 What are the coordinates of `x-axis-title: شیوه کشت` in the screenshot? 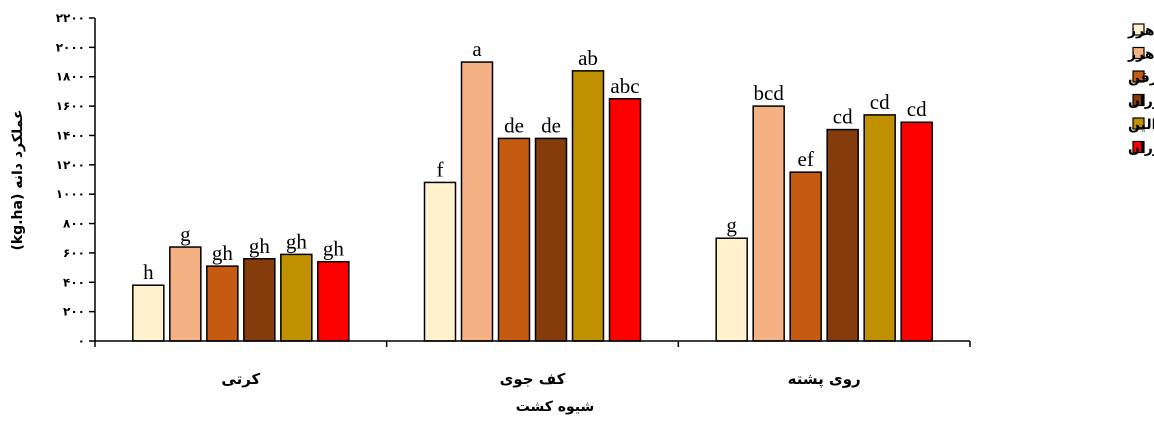 It's located at (555, 407).